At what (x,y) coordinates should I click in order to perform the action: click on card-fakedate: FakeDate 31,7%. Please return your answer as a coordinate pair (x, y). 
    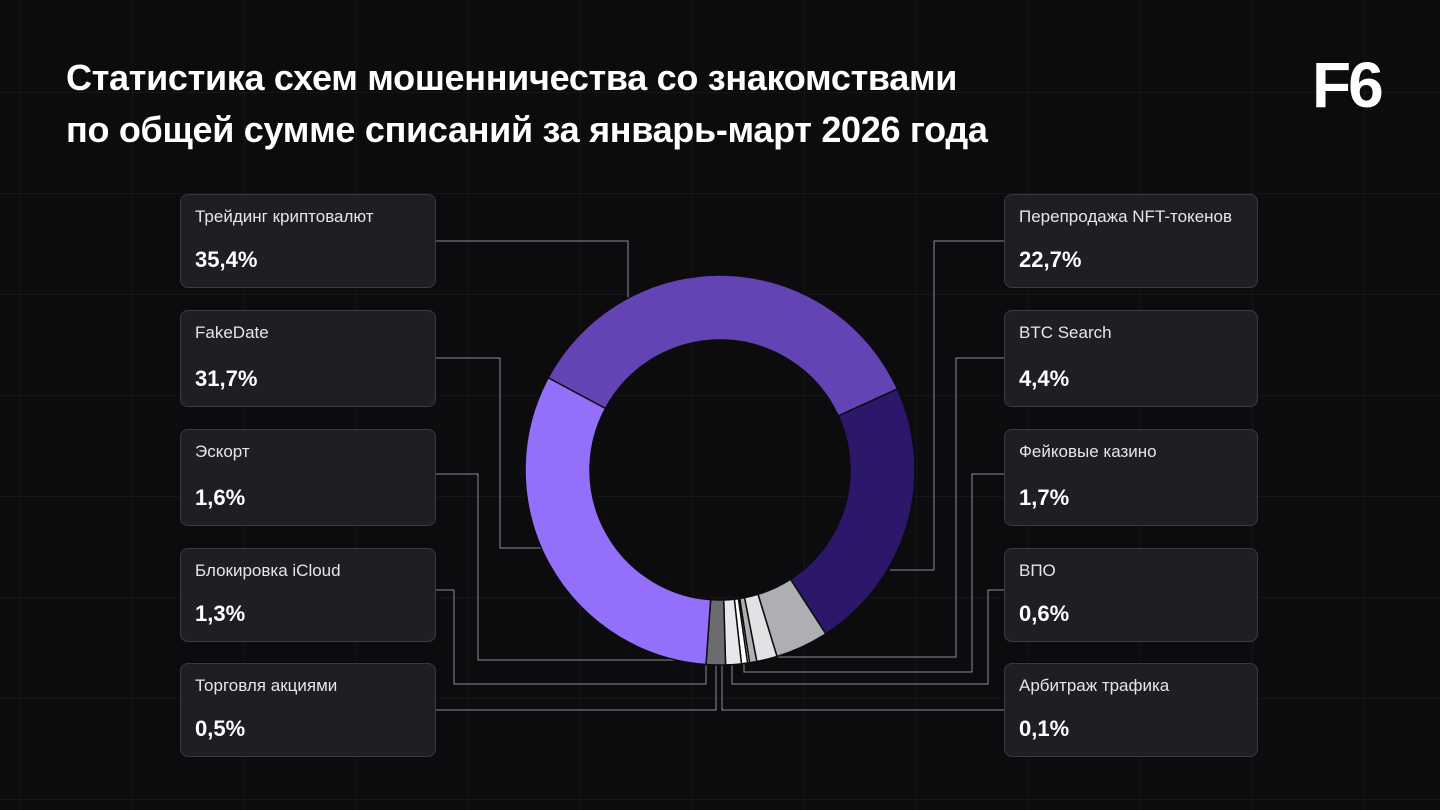
    Looking at the image, I should click on (308, 358).